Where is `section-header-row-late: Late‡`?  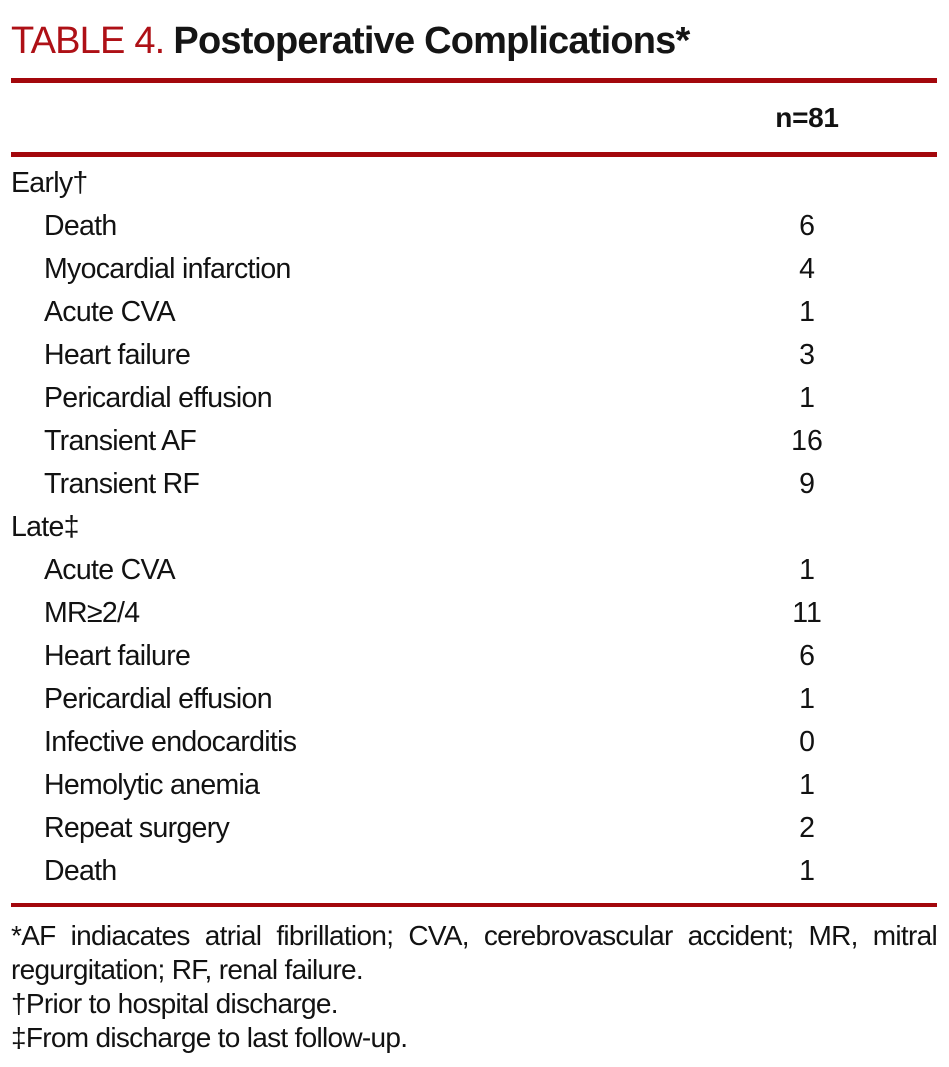
section-header-row-late: Late‡ is located at coordinates (474, 527).